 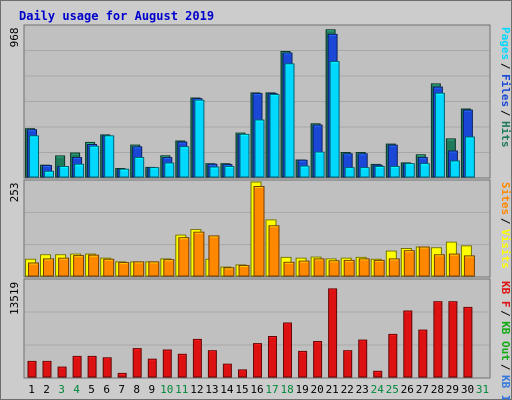 What do you see at coordinates (271, 389) in the screenshot?
I see `x-tick-label-day-17: 17` at bounding box center [271, 389].